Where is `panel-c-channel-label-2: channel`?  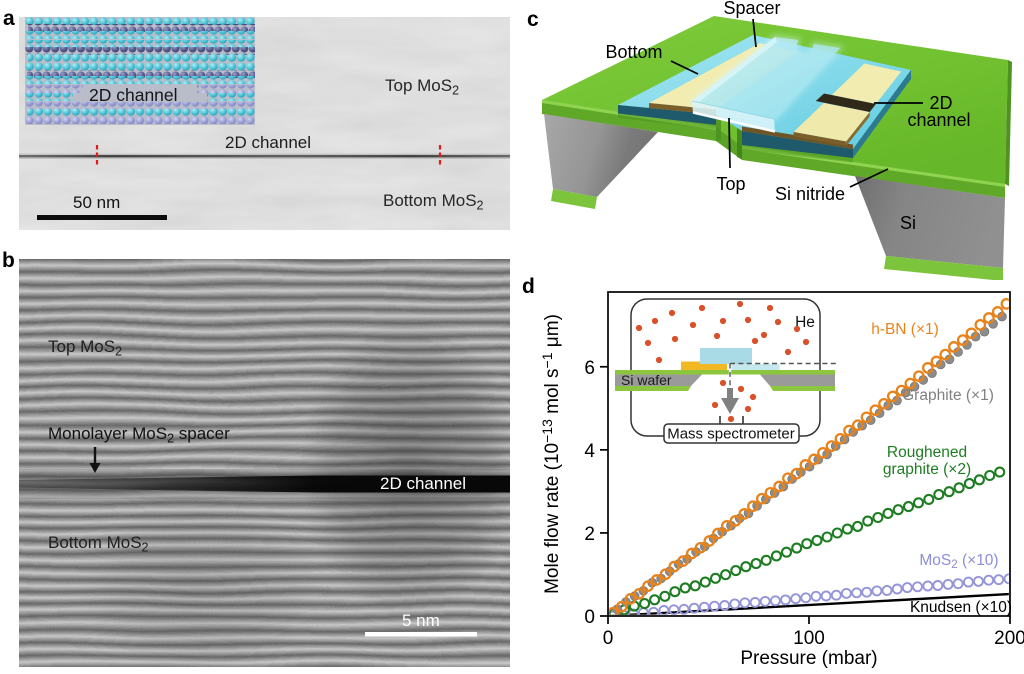
panel-c-channel-label-2: channel is located at coordinates (938, 120).